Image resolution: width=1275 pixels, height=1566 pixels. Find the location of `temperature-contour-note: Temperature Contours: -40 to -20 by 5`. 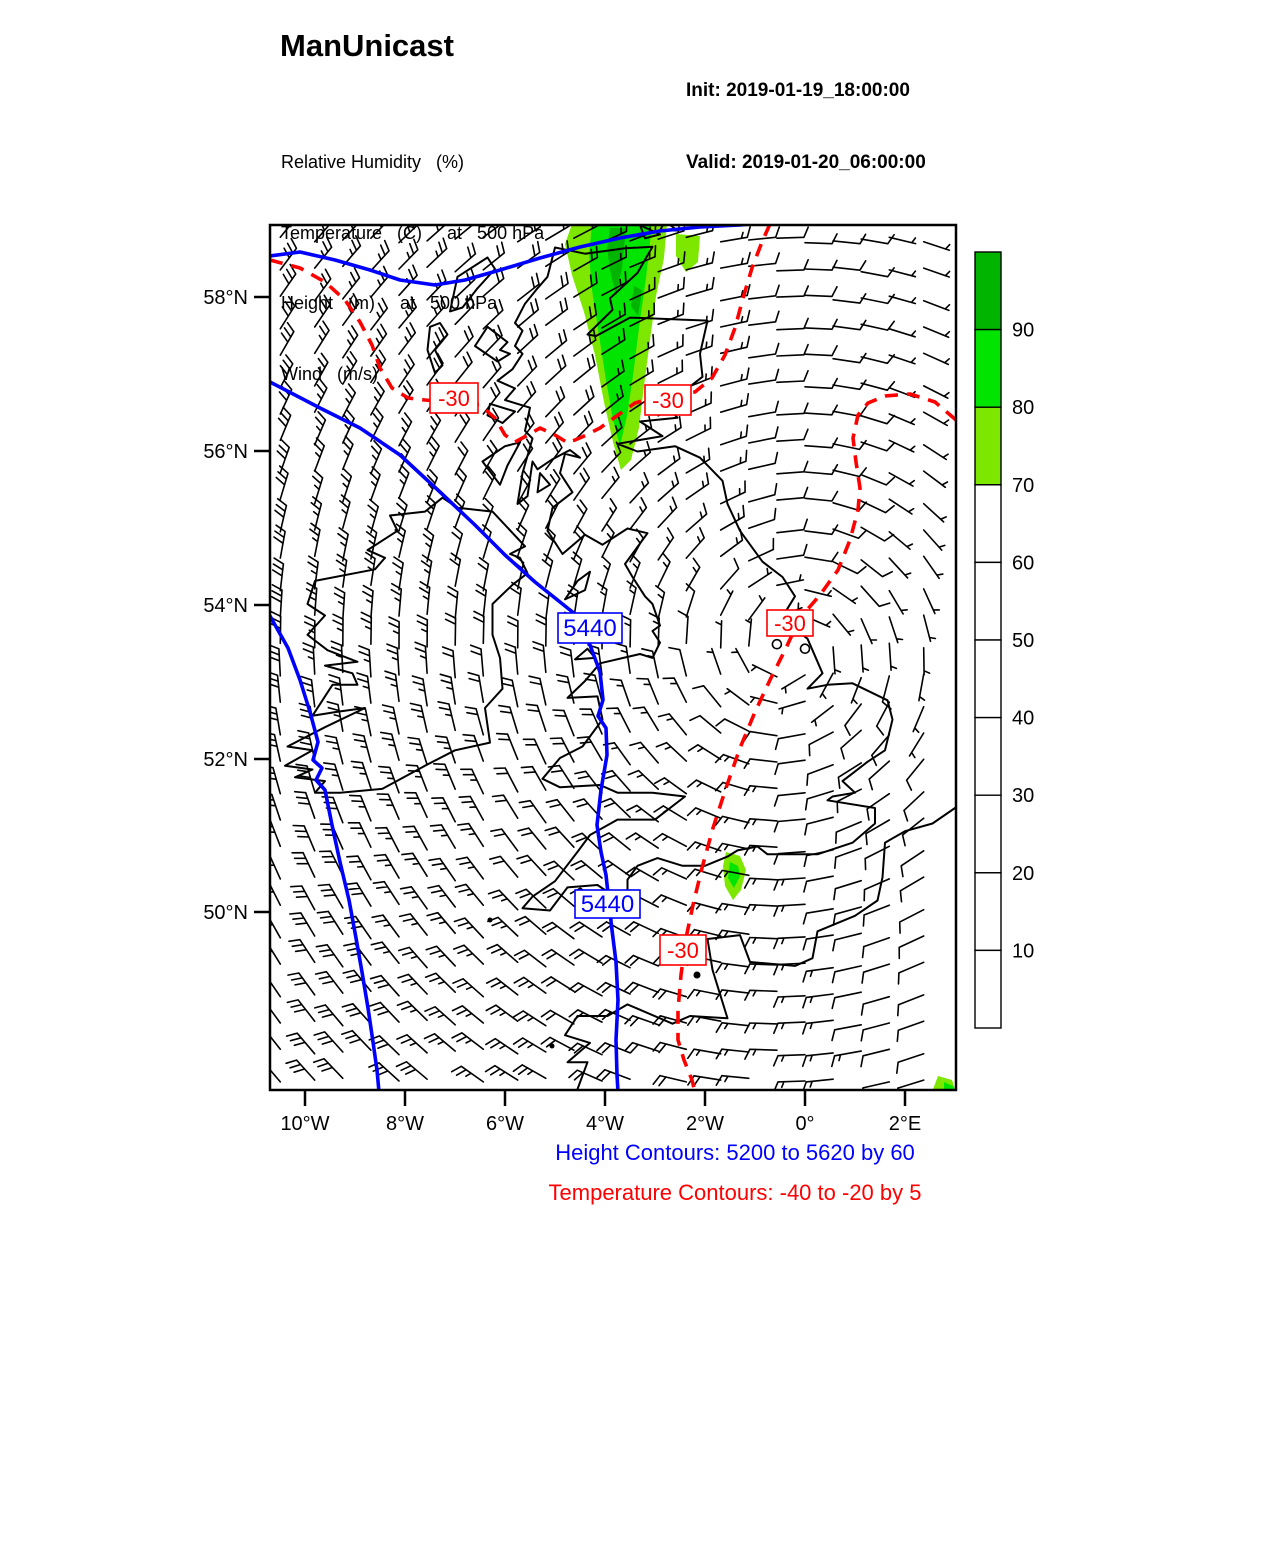

temperature-contour-note: Temperature Contours: -40 to -20 by 5 is located at coordinates (735, 1192).